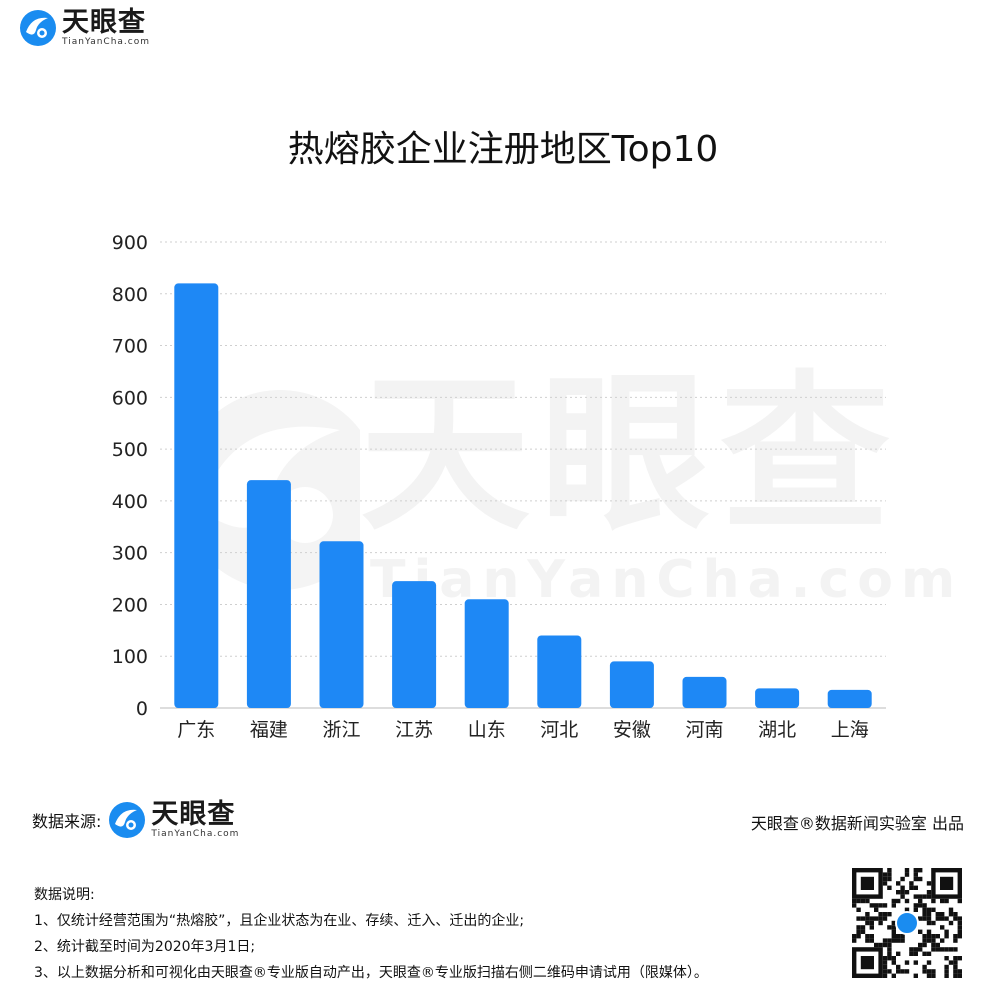  I want to click on brand-logo: 天眼查 TianYanCha.com, so click(84, 28).